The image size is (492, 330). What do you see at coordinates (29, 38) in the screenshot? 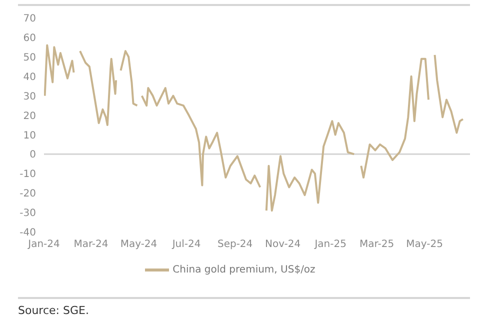
I see `y-tick-label: 60` at bounding box center [29, 38].